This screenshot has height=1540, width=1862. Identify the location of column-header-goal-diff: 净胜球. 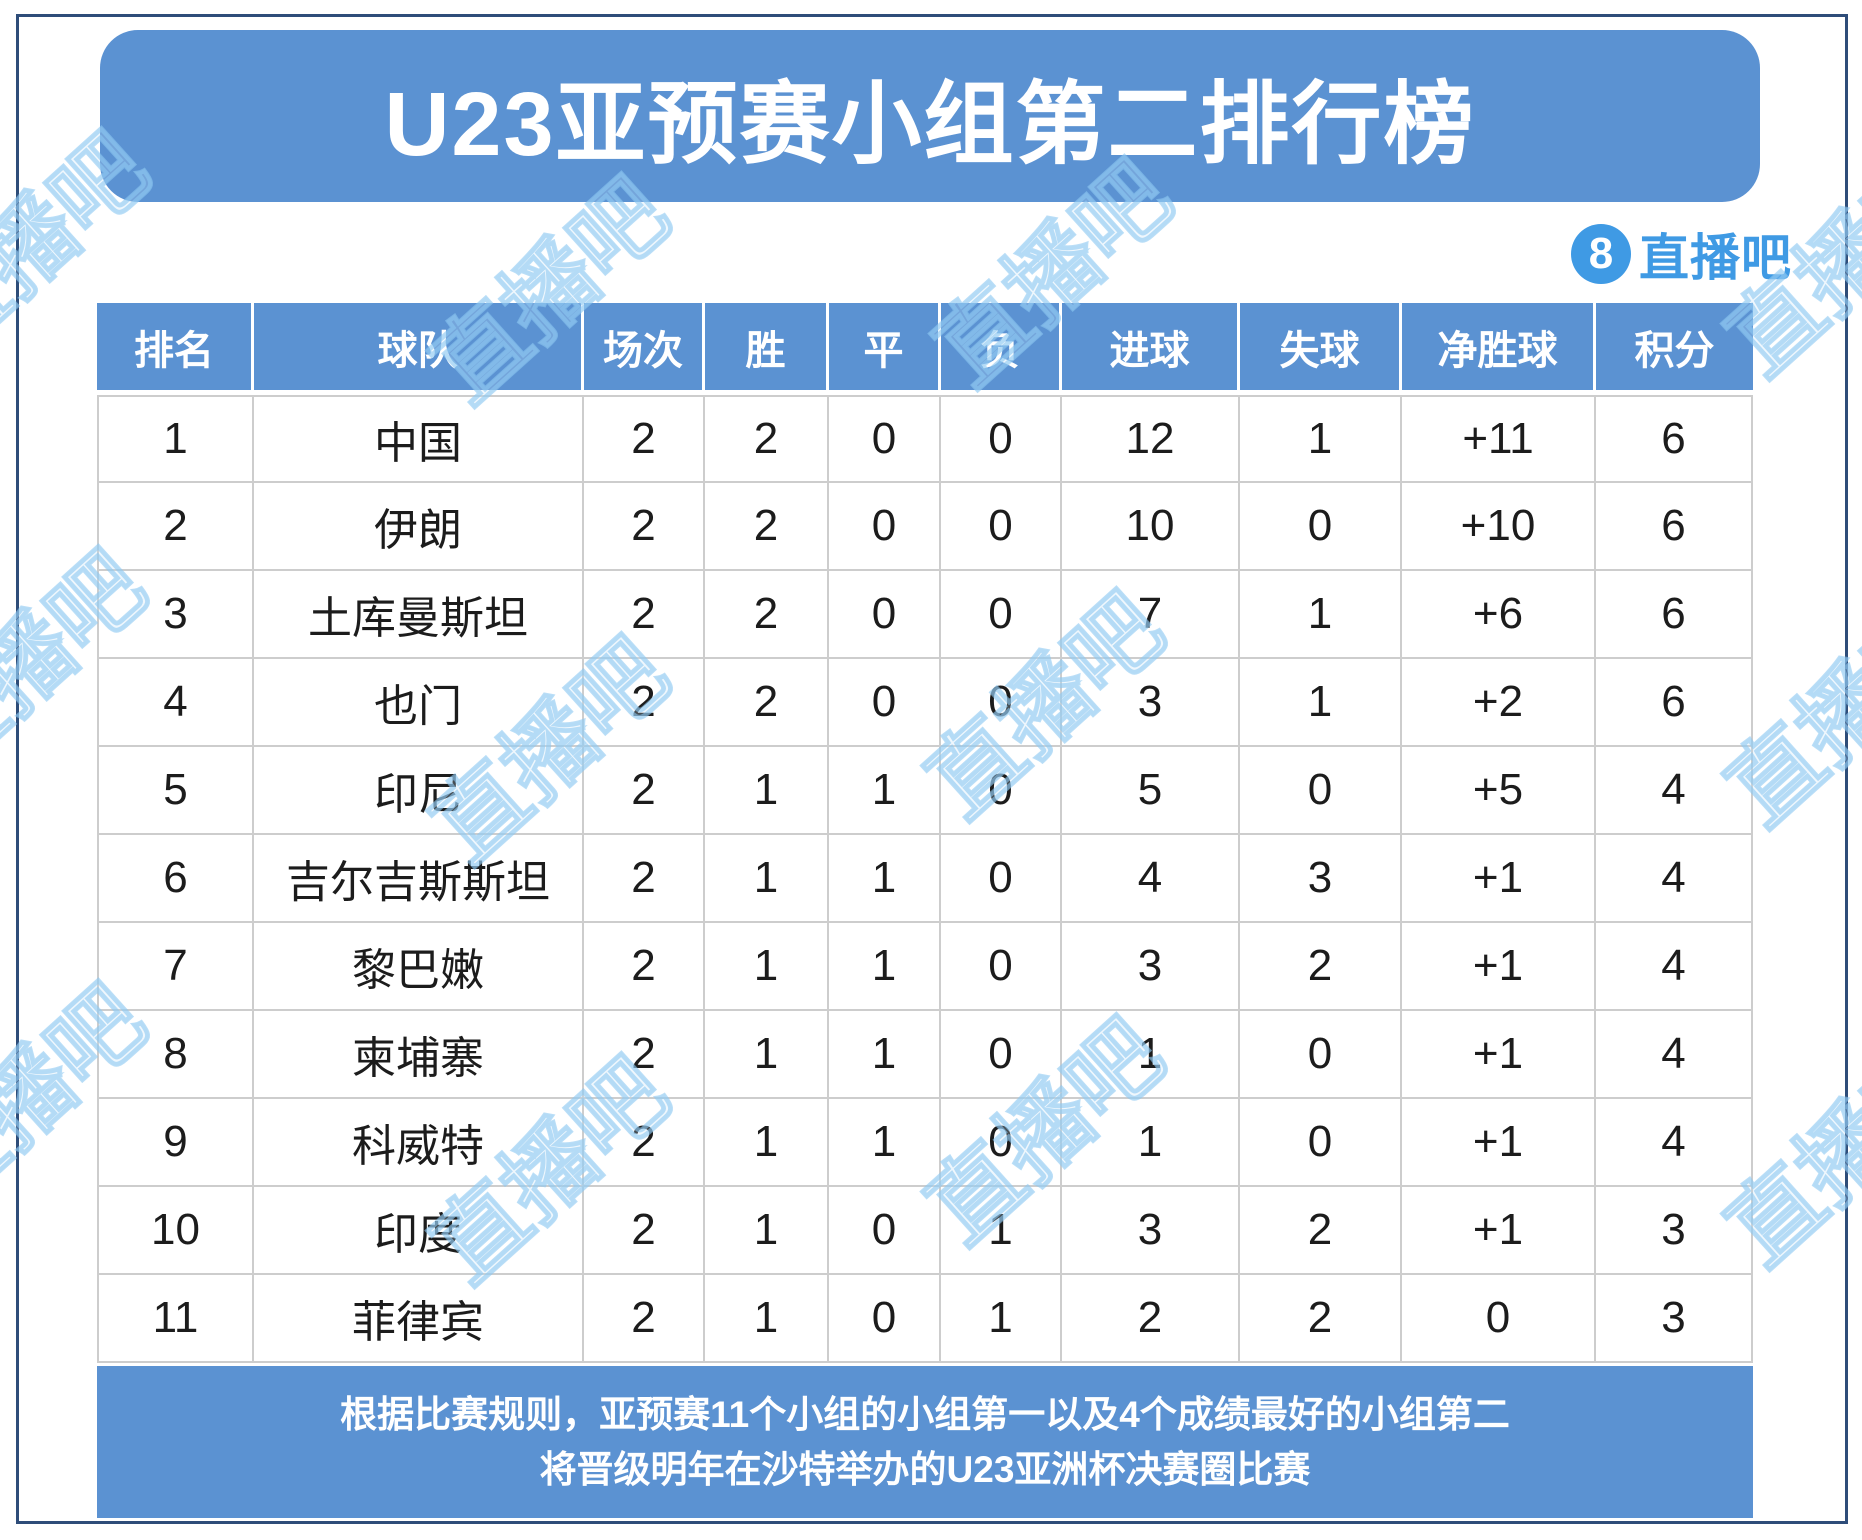
(1499, 346).